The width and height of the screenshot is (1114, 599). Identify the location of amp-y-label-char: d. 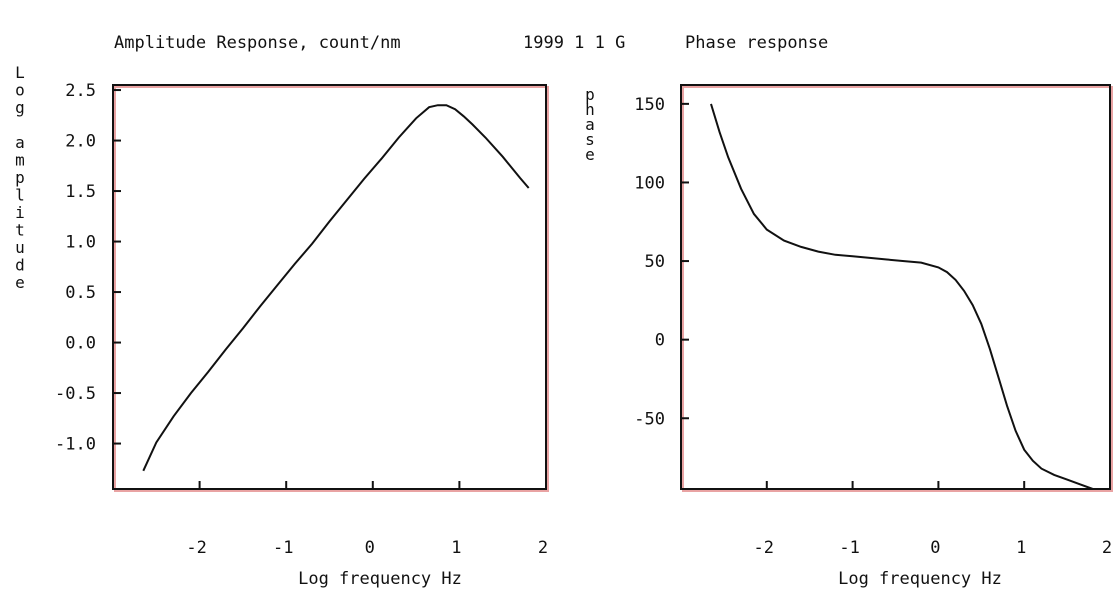
(20, 265).